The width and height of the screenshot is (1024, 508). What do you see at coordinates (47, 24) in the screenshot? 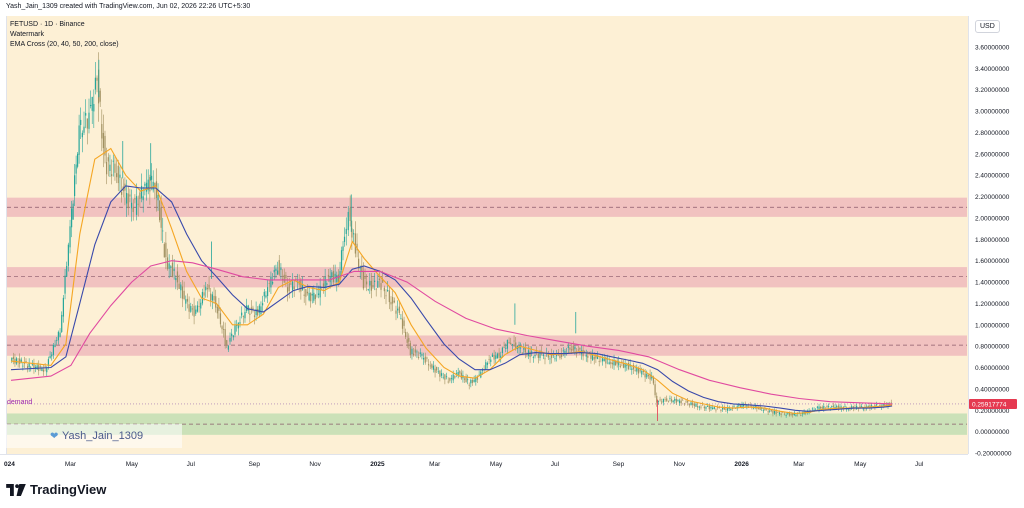
I see `symbol-label: FETUSD · 1D · Binance` at bounding box center [47, 24].